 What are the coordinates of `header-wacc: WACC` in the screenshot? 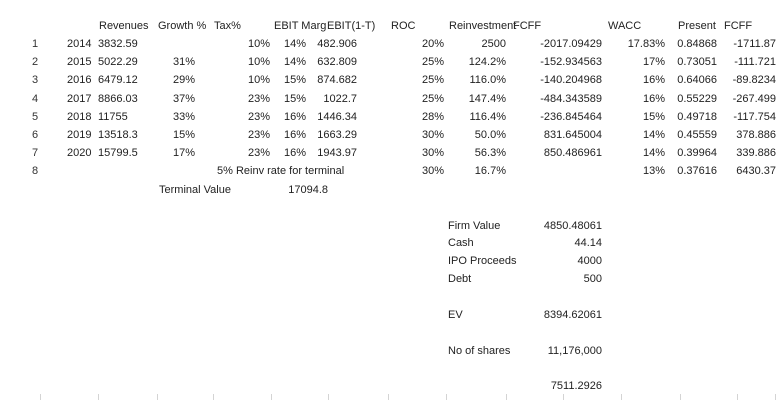 It's located at (625, 26).